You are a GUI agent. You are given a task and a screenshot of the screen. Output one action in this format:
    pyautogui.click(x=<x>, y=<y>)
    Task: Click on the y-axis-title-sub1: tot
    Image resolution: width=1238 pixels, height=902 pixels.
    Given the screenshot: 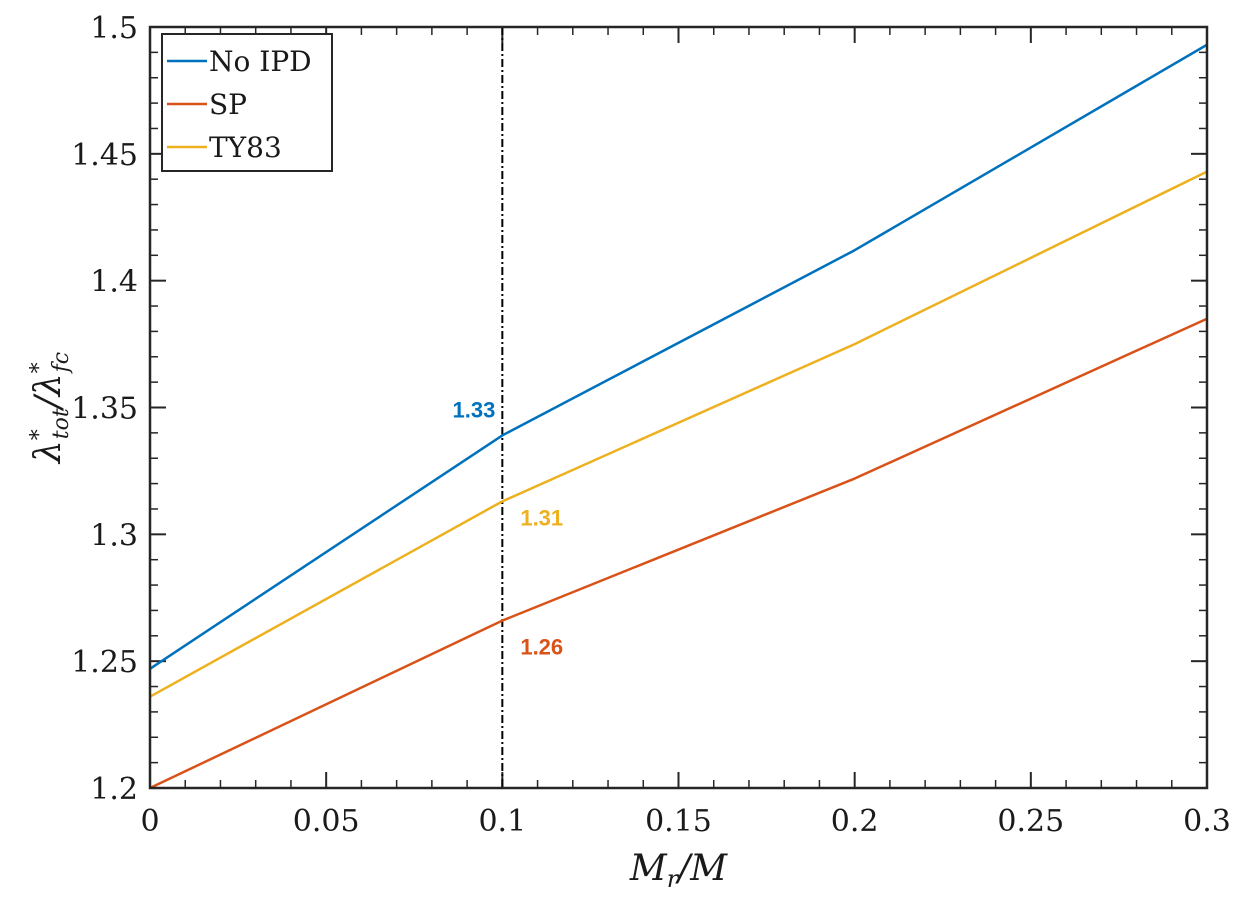 What is the action you would take?
    pyautogui.click(x=61, y=423)
    